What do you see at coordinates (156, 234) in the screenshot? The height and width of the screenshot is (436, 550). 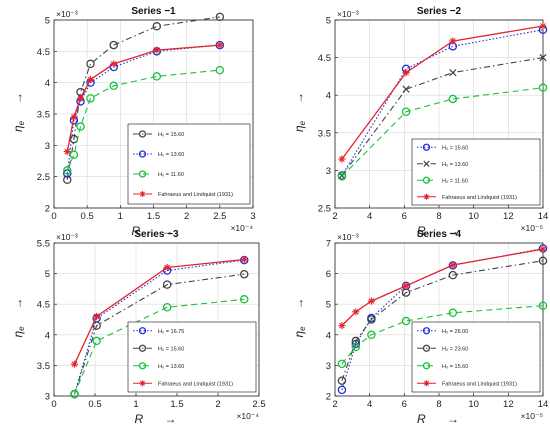 I see `panel-title: Series −3` at bounding box center [156, 234].